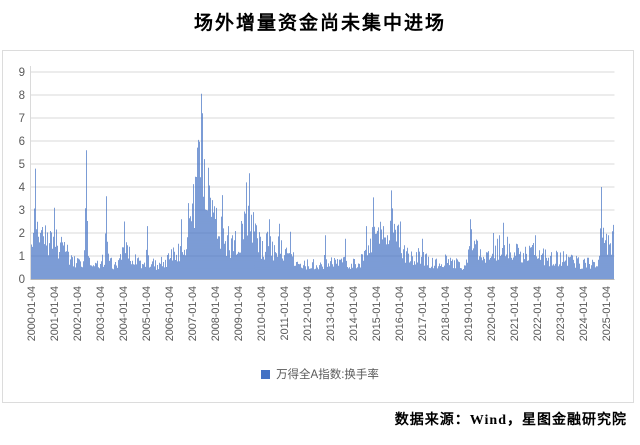 This screenshot has height=445, width=640. I want to click on svg-text: 2001-01-04, so click(55, 313).